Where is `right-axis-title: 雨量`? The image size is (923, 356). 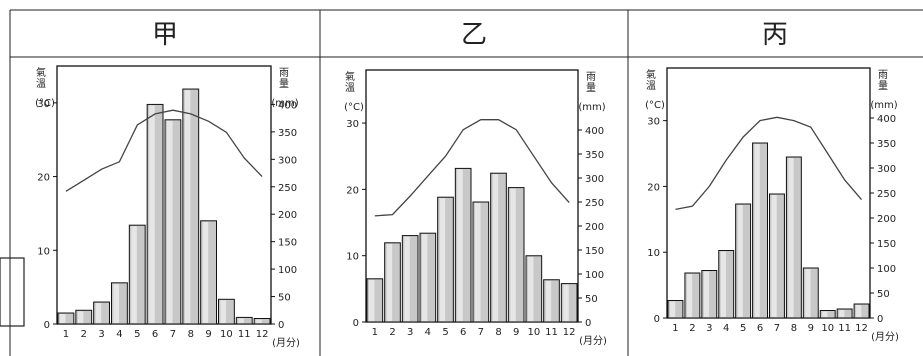
right-axis-title: 雨量 is located at coordinates (591, 83).